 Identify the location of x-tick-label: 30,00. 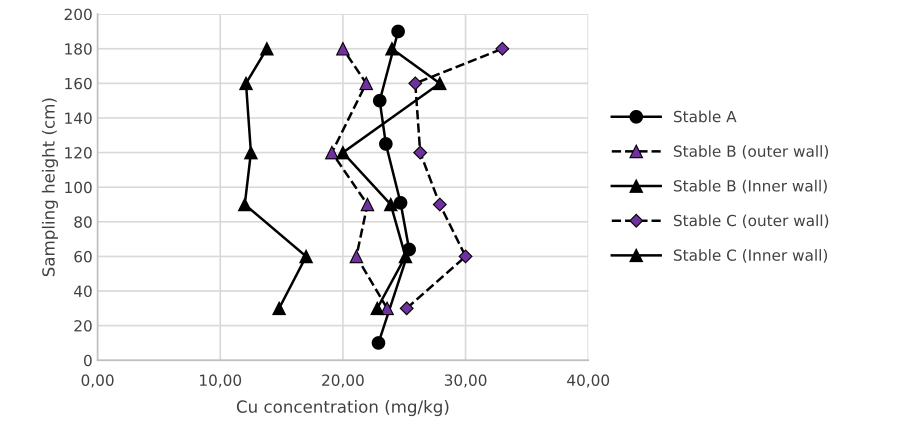
(465, 381).